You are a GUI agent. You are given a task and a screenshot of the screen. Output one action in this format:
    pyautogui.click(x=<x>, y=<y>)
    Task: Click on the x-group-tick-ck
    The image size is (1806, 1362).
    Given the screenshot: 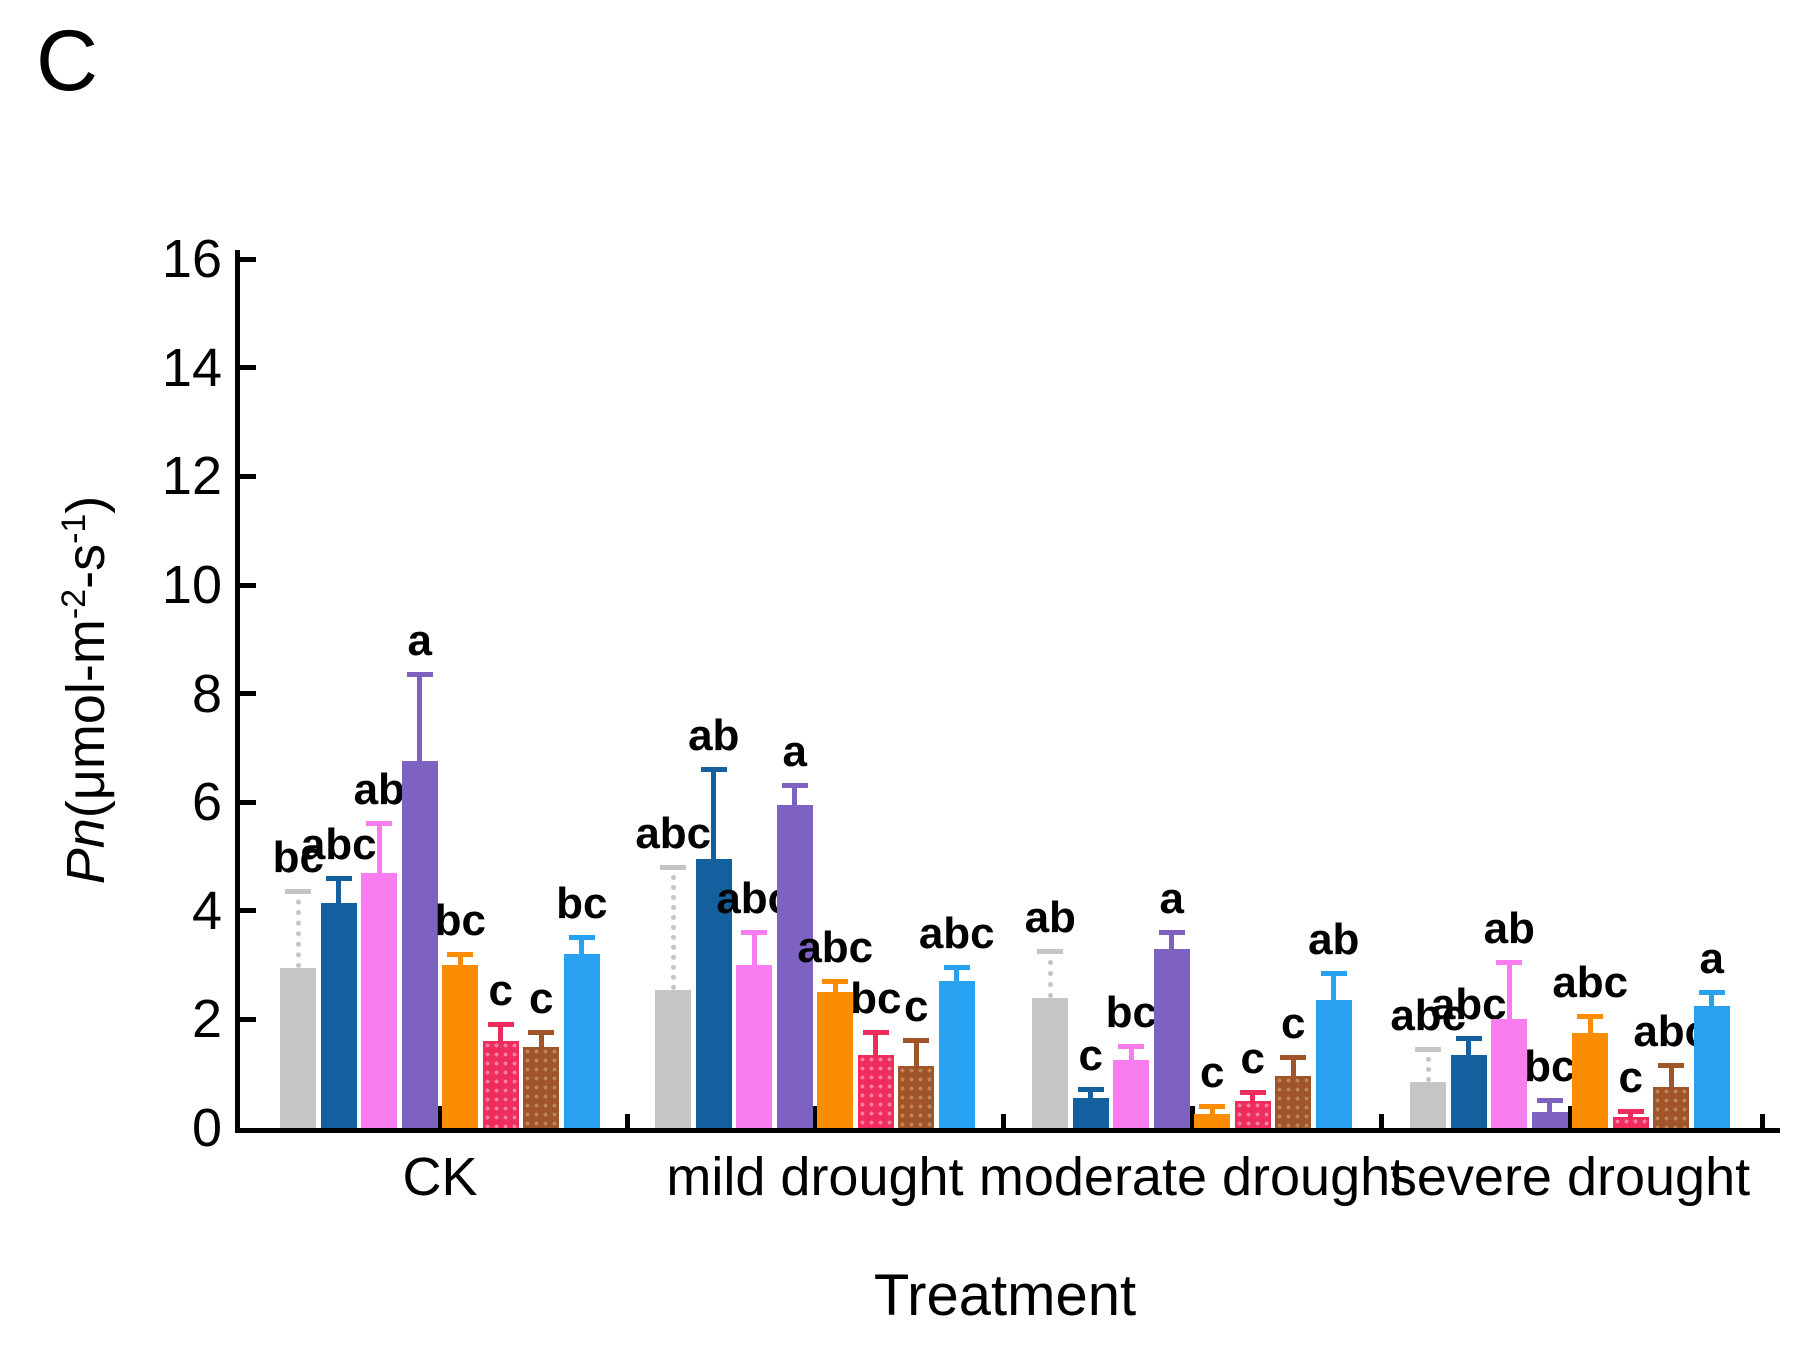 What is the action you would take?
    pyautogui.click(x=440, y=1117)
    